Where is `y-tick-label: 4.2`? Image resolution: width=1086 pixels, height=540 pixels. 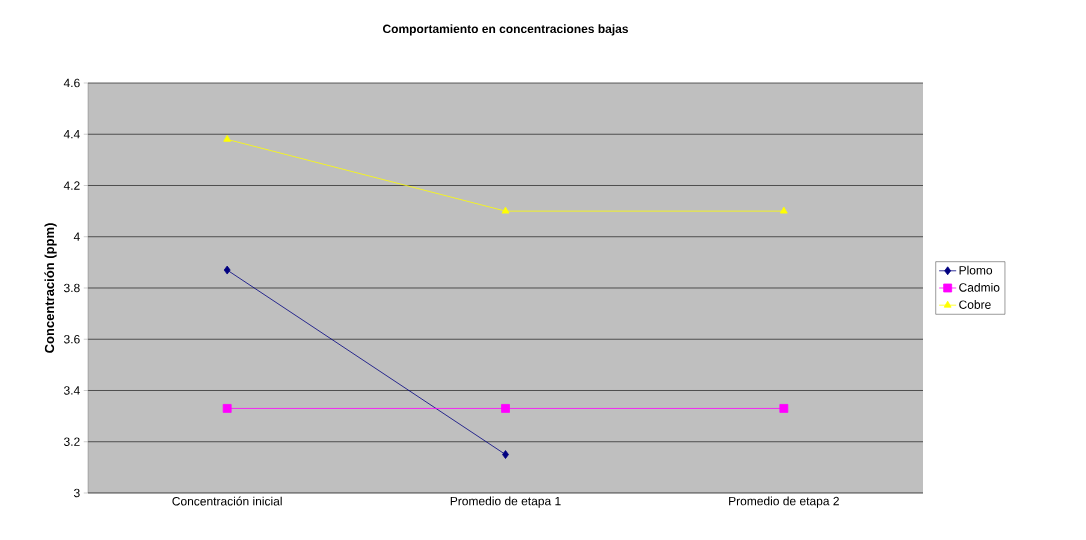 y-tick-label: 4.2 is located at coordinates (71, 185).